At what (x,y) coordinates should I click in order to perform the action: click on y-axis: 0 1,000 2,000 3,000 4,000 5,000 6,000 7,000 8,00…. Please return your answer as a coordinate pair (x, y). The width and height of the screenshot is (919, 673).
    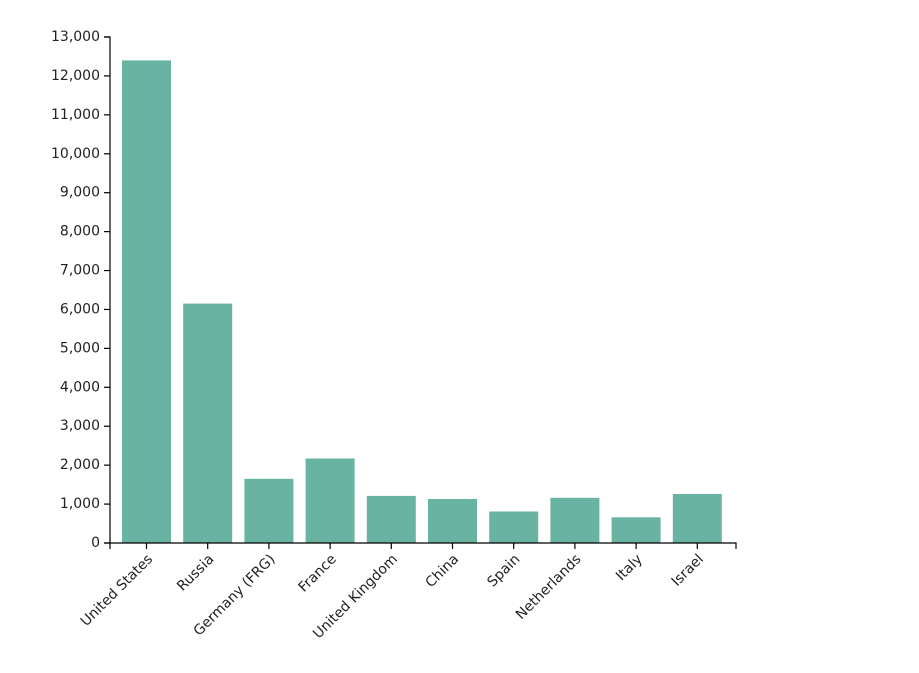
    Looking at the image, I should click on (81, 290).